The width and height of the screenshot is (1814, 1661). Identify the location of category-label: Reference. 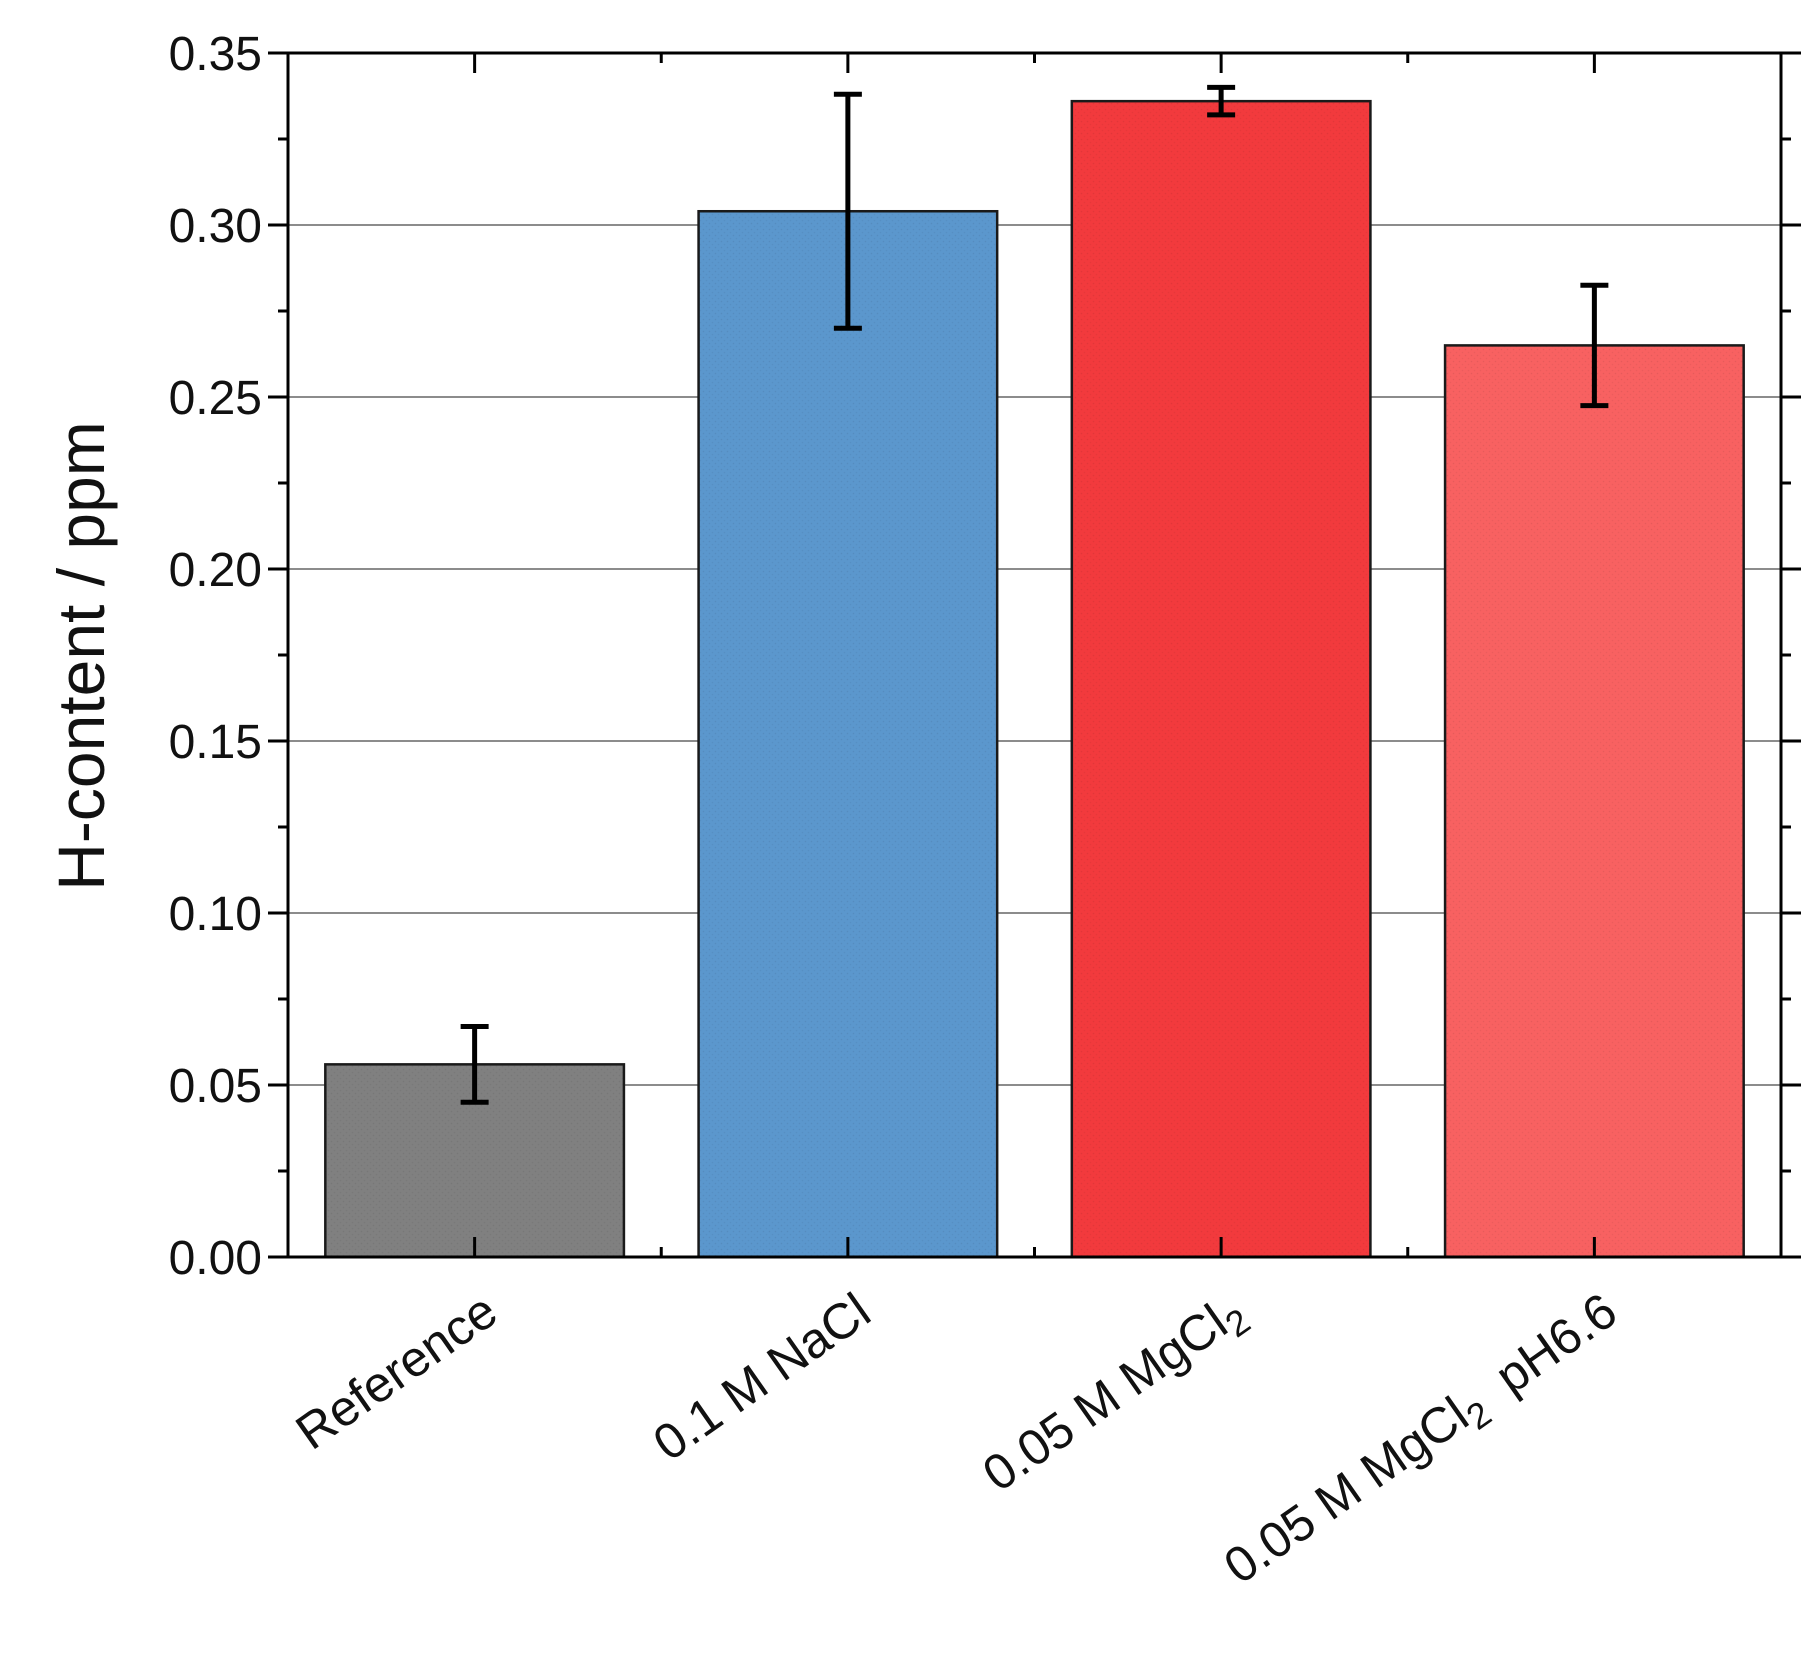
(396, 1371).